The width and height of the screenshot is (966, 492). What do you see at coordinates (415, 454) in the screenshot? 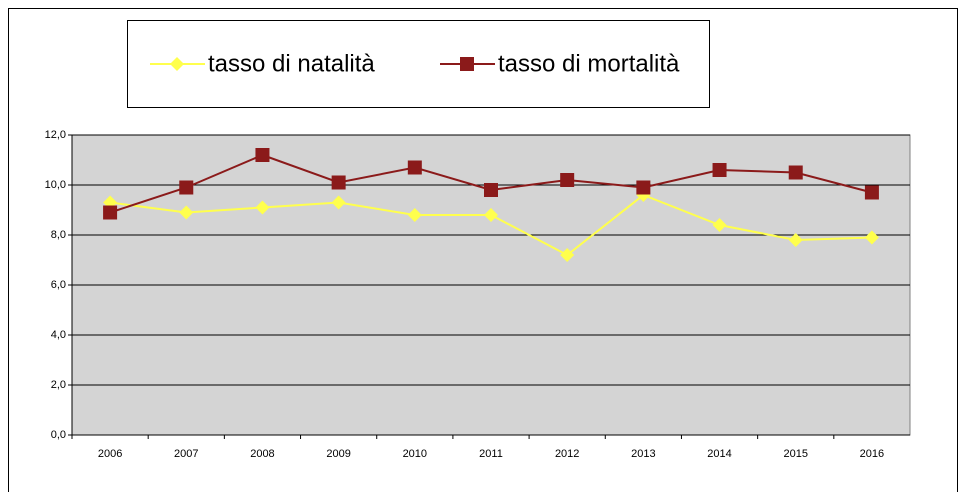
I see `x-tick-label: 2010` at bounding box center [415, 454].